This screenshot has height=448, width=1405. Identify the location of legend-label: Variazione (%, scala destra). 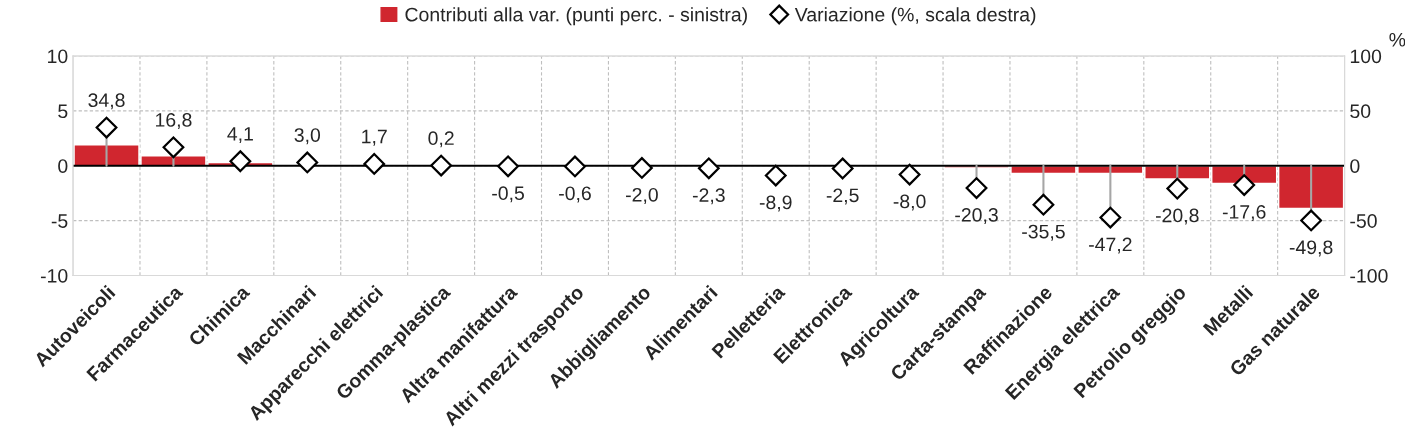
(915, 16).